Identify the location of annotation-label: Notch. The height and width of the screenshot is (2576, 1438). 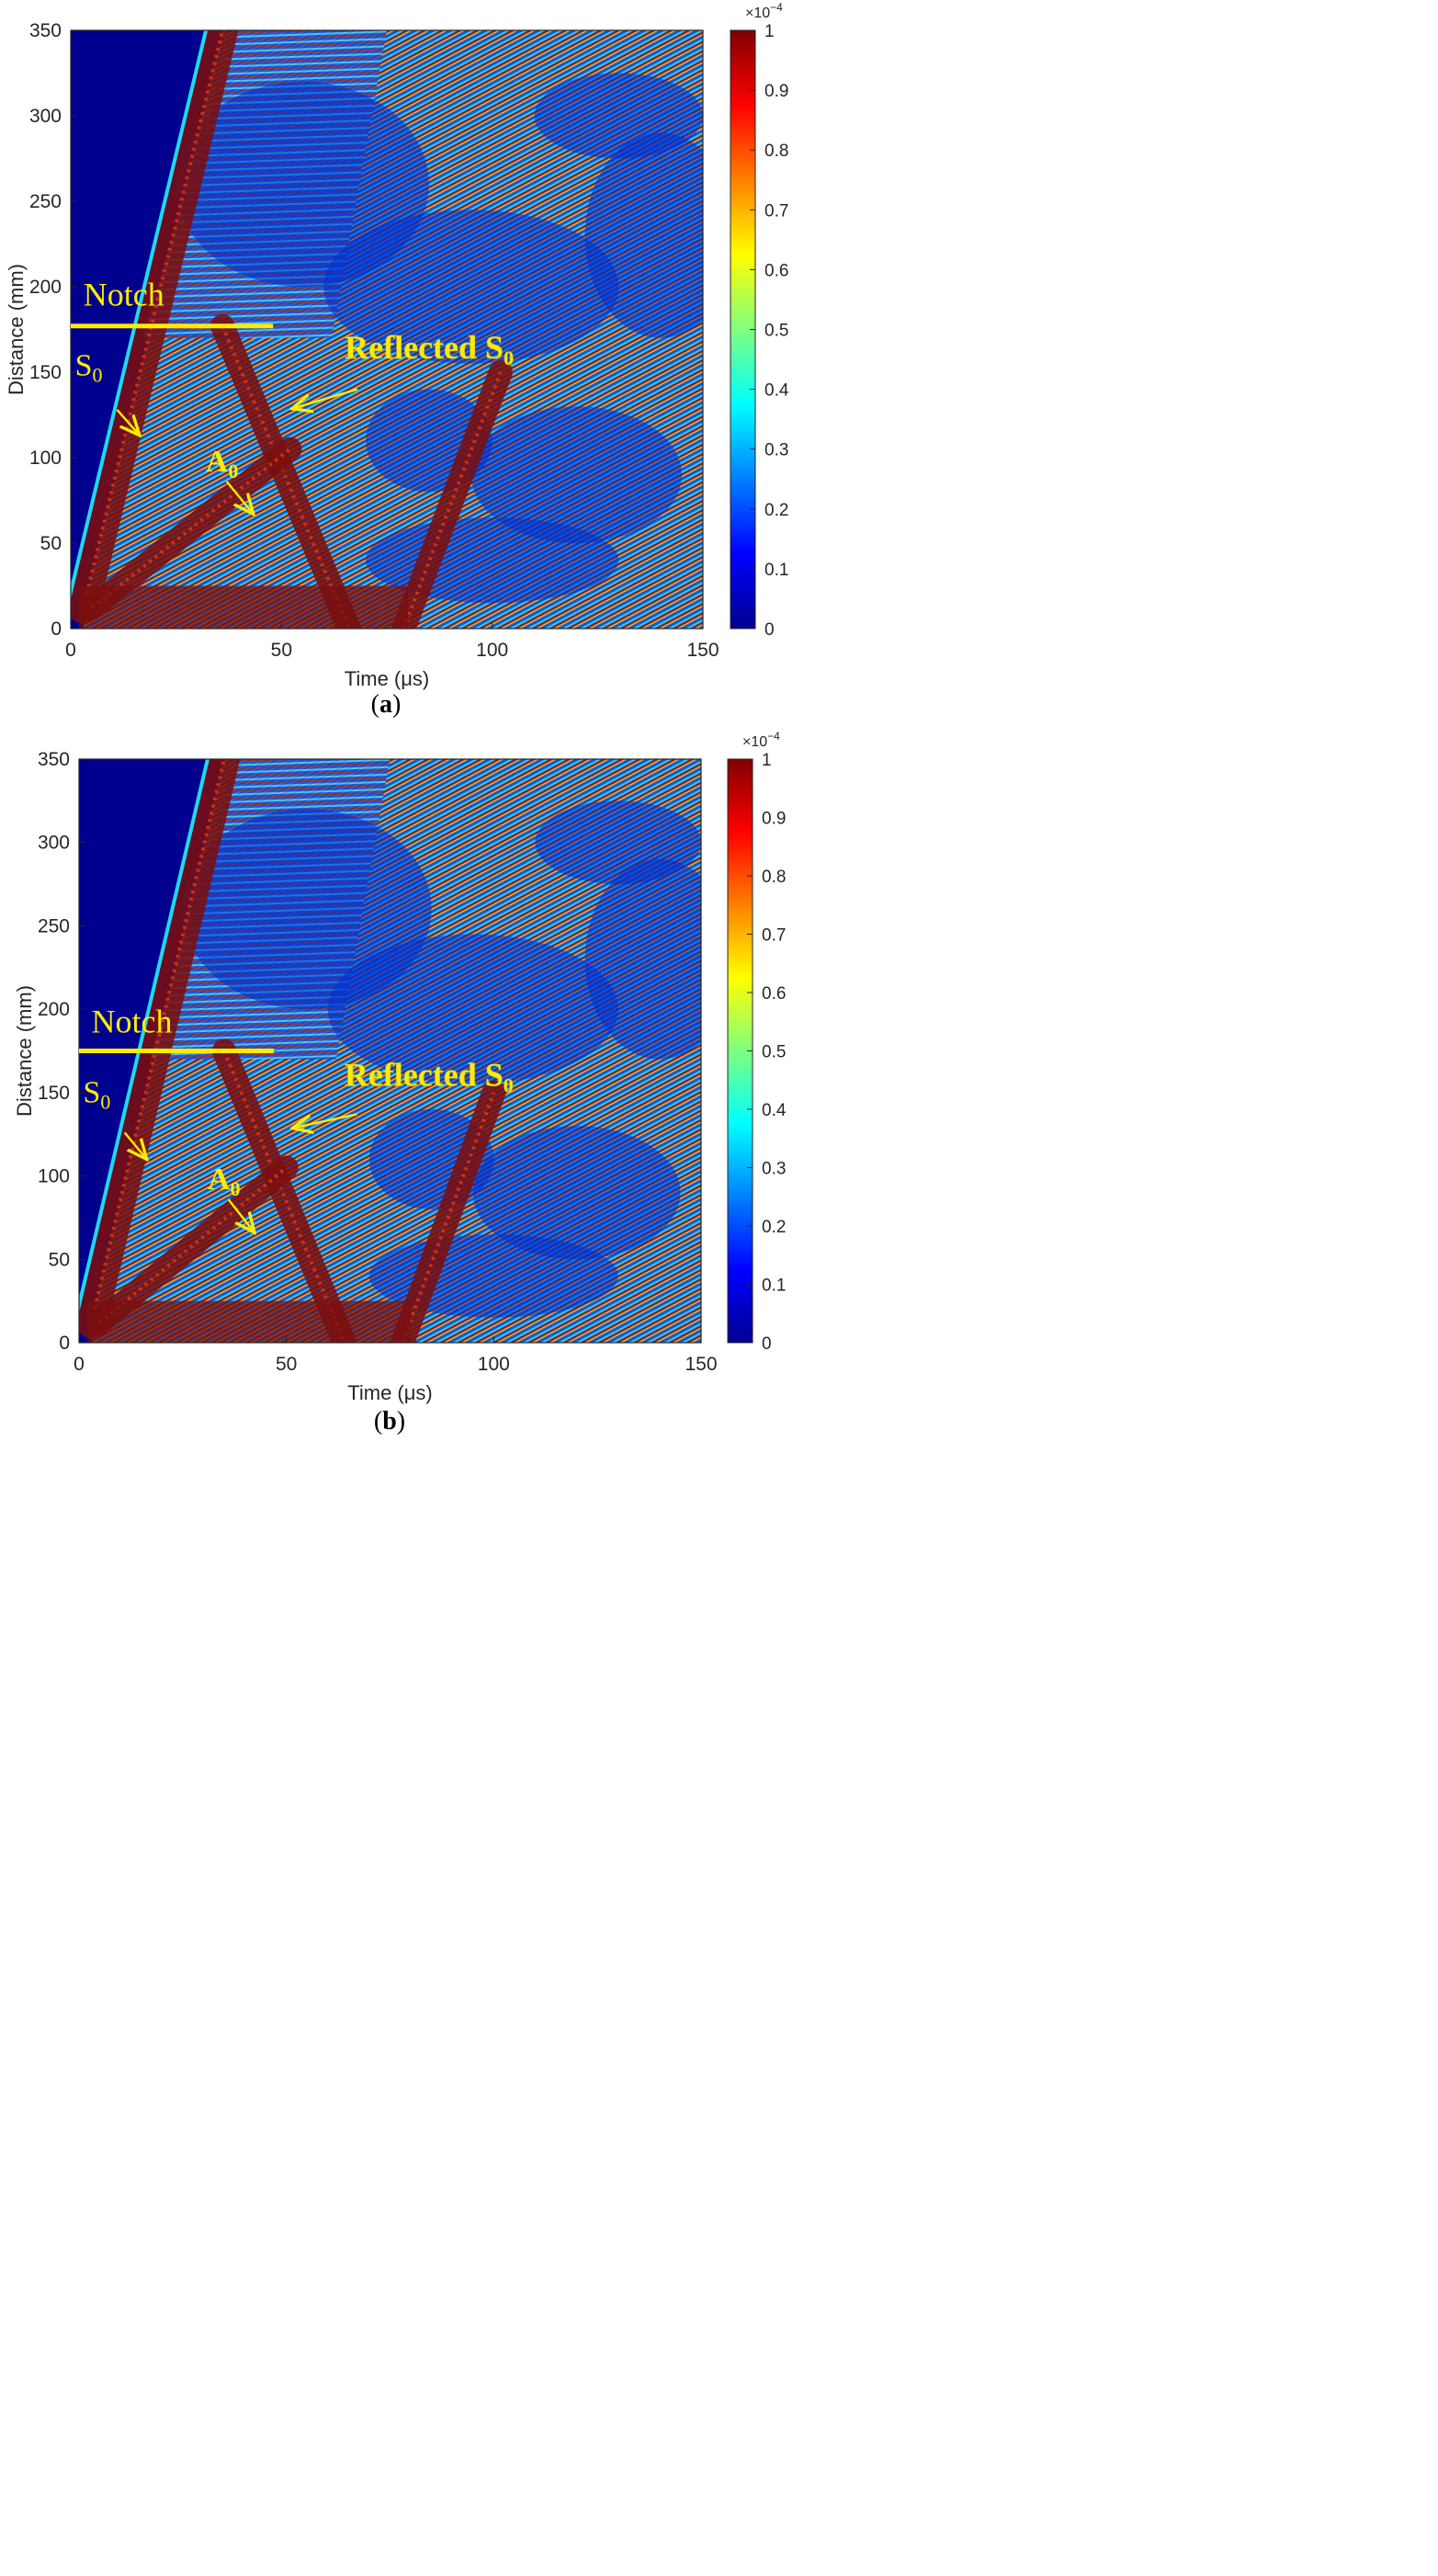
(124, 294).